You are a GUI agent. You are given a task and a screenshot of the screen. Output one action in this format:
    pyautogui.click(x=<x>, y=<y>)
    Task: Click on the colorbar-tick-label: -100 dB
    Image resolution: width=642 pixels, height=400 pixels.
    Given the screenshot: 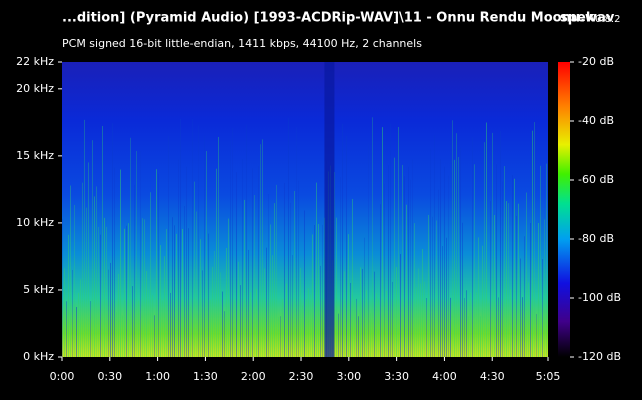 What is the action you would take?
    pyautogui.click(x=599, y=297)
    